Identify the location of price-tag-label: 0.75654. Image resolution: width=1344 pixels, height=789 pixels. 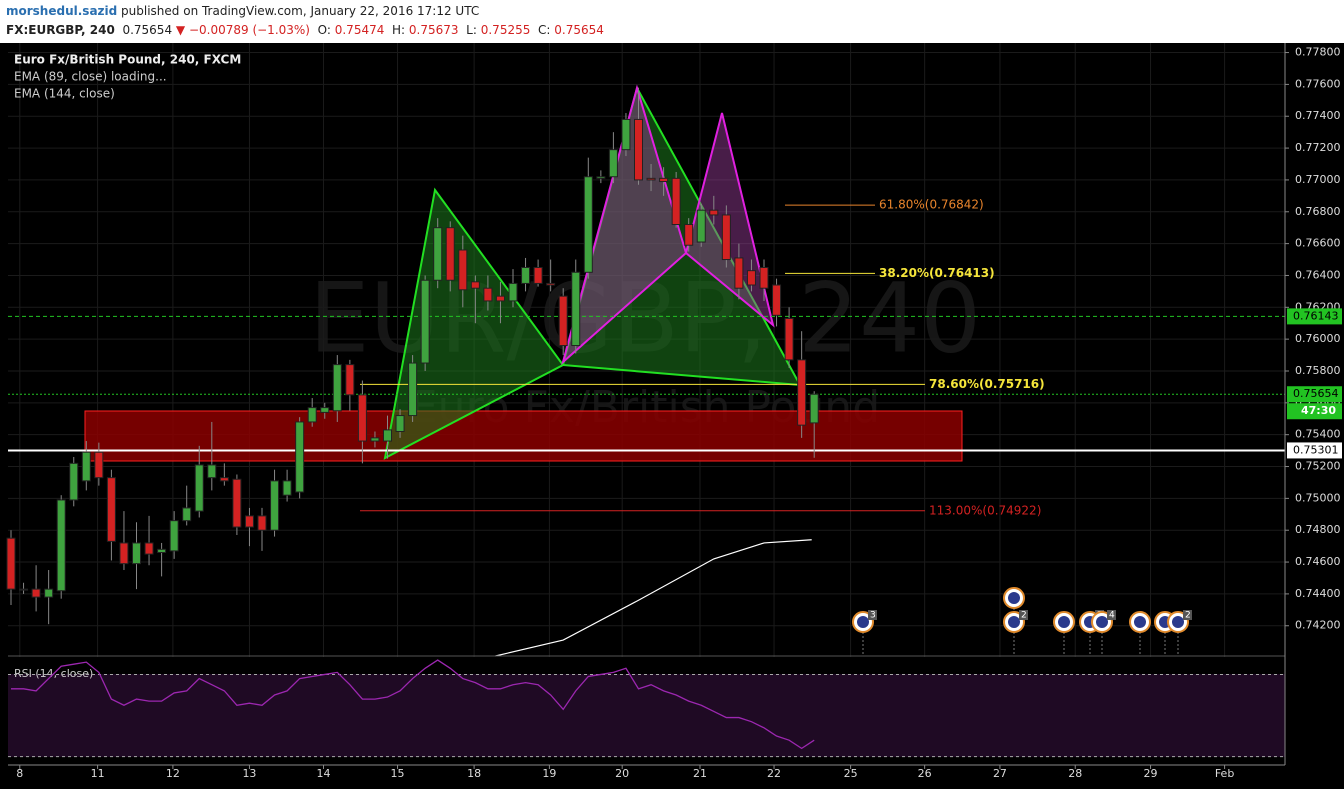
(1316, 393).